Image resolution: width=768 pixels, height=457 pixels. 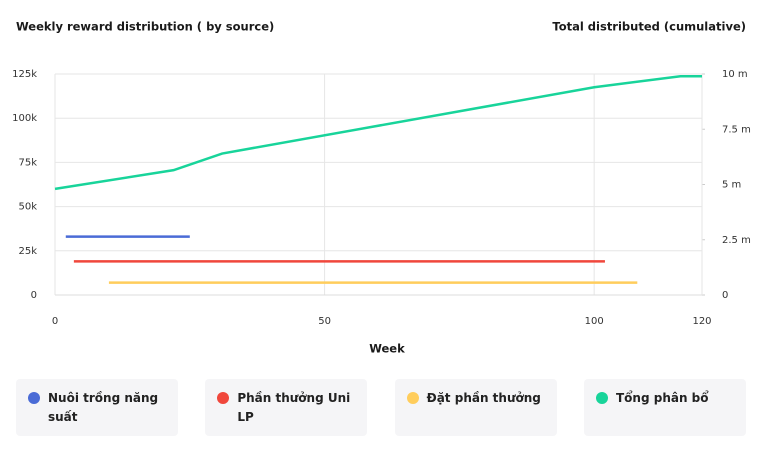 What do you see at coordinates (324, 321) in the screenshot?
I see `x-tick-label: 50` at bounding box center [324, 321].